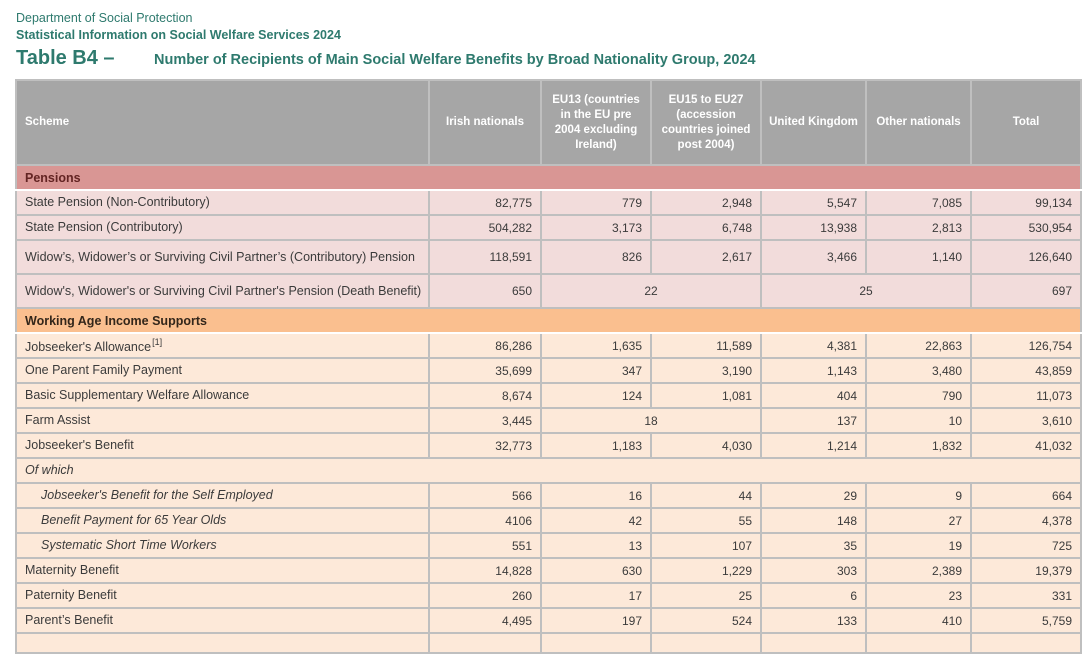 The width and height of the screenshot is (1084, 654). I want to click on clipped-next-row, so click(548, 643).